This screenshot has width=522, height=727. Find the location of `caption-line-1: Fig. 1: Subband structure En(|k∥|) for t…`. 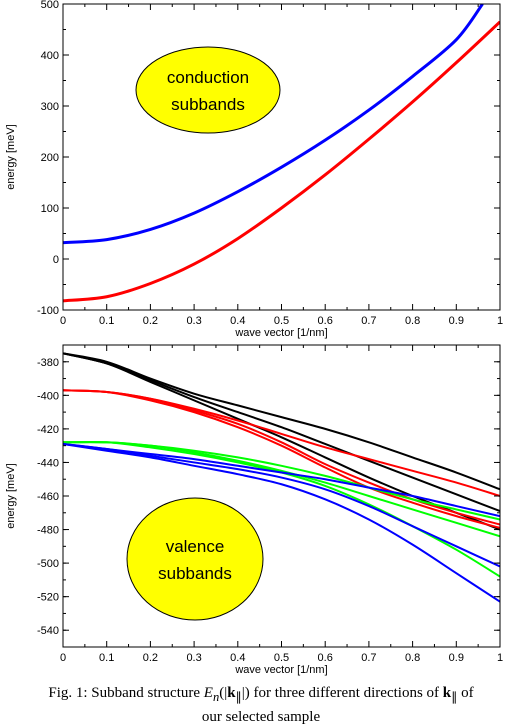

caption-line-1: Fig. 1: Subband structure En(|k∥|) for t… is located at coordinates (261, 694).